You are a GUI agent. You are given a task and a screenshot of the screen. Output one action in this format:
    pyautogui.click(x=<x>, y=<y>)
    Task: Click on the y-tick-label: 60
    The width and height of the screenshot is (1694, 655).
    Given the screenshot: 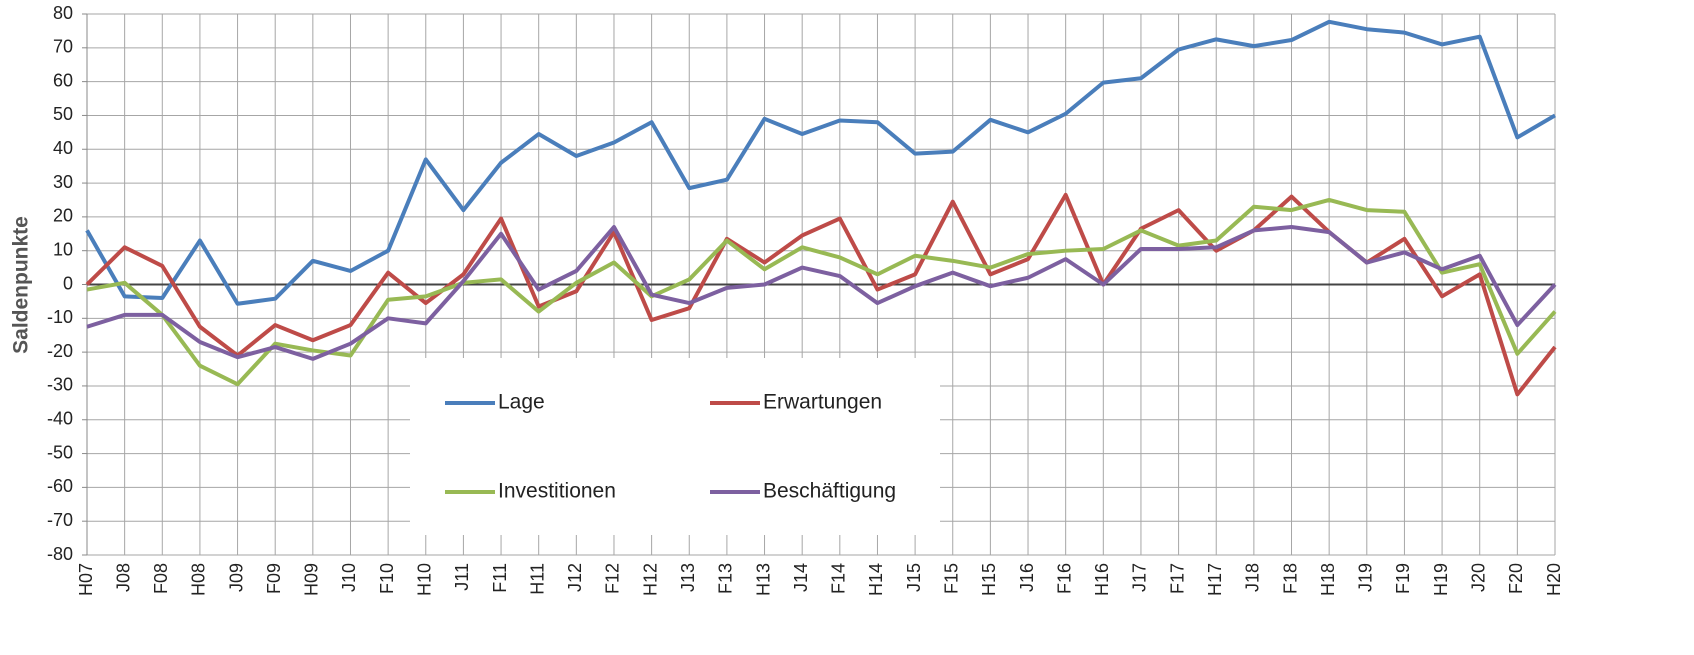 What is the action you would take?
    pyautogui.click(x=63, y=80)
    